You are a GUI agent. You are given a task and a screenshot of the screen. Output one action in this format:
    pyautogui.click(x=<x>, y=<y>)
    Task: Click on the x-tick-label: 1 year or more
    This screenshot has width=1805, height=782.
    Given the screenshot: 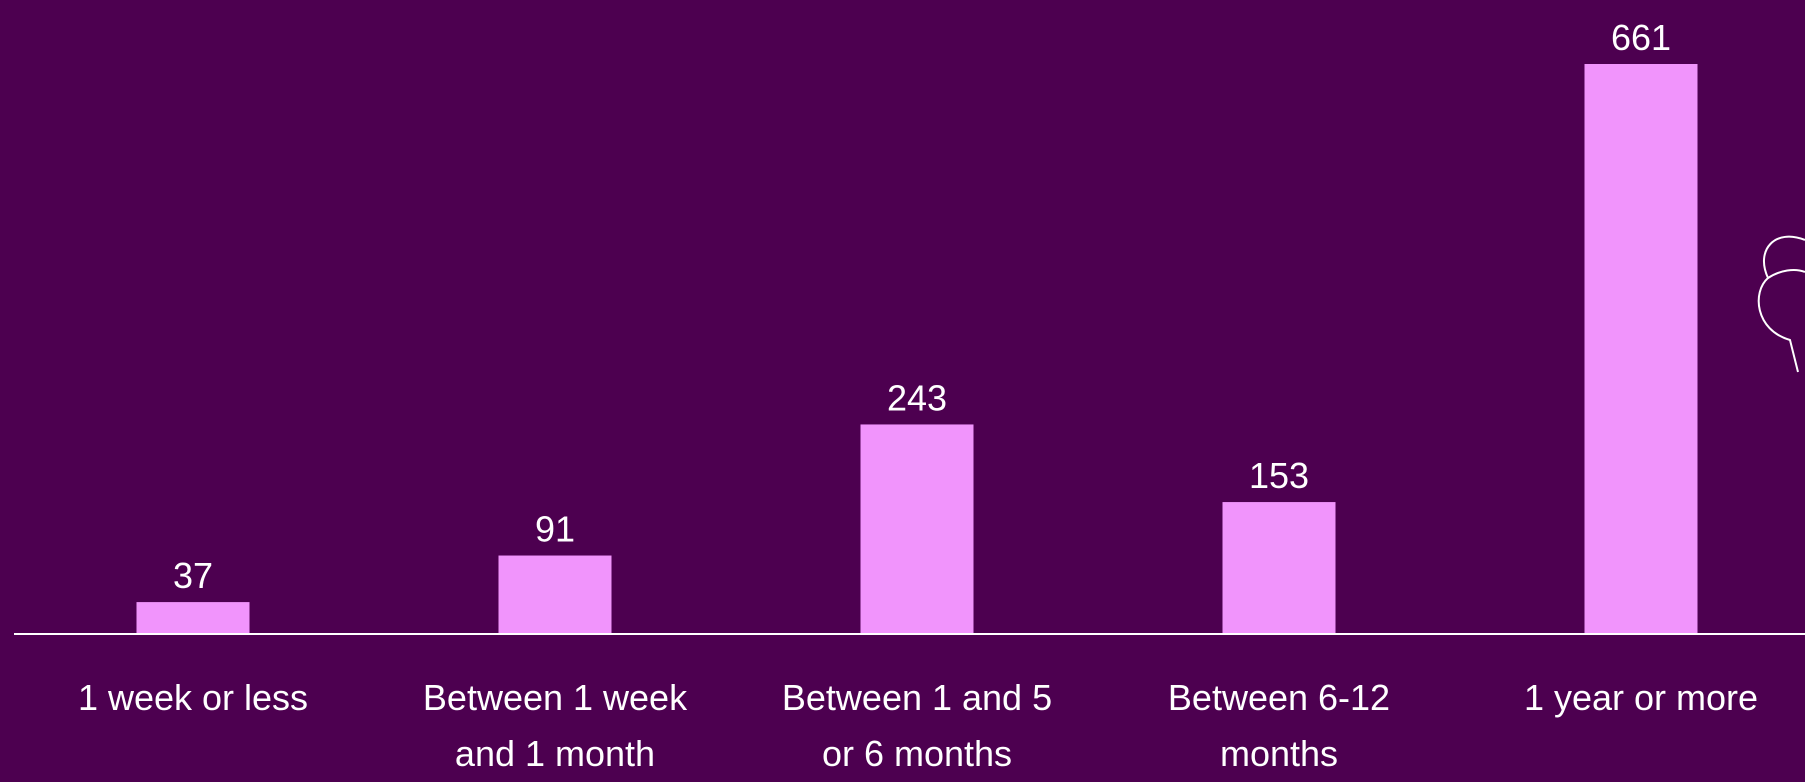 What is the action you would take?
    pyautogui.click(x=1641, y=697)
    